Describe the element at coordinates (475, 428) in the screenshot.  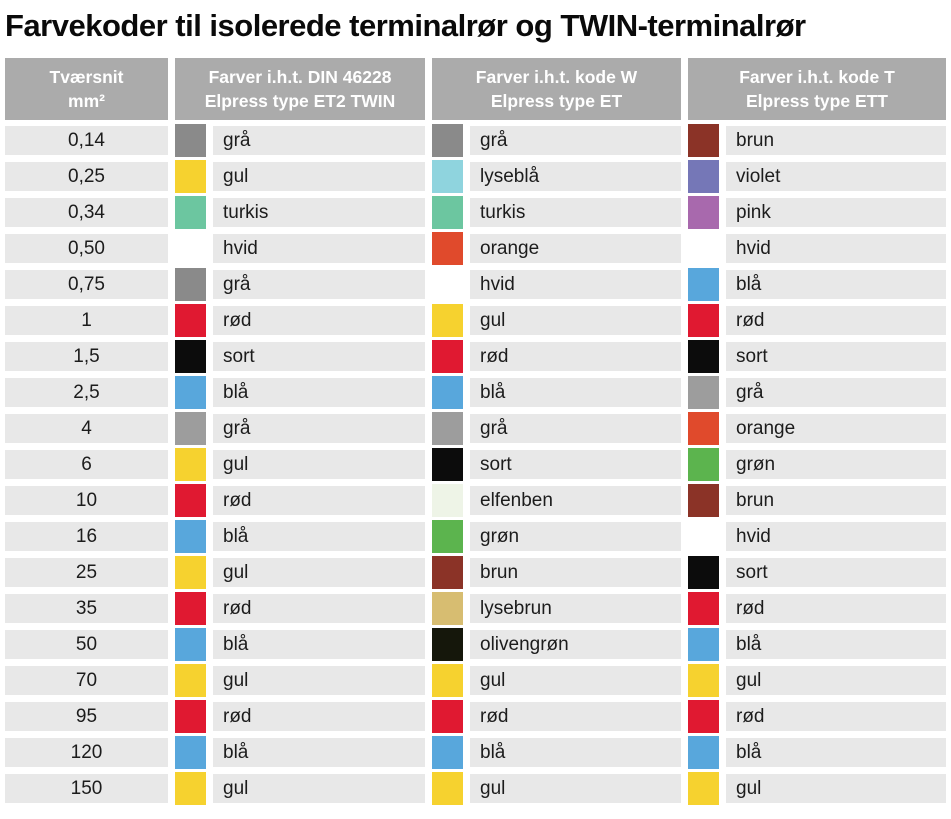
I see `table-row: 4 grå grå orange` at that location.